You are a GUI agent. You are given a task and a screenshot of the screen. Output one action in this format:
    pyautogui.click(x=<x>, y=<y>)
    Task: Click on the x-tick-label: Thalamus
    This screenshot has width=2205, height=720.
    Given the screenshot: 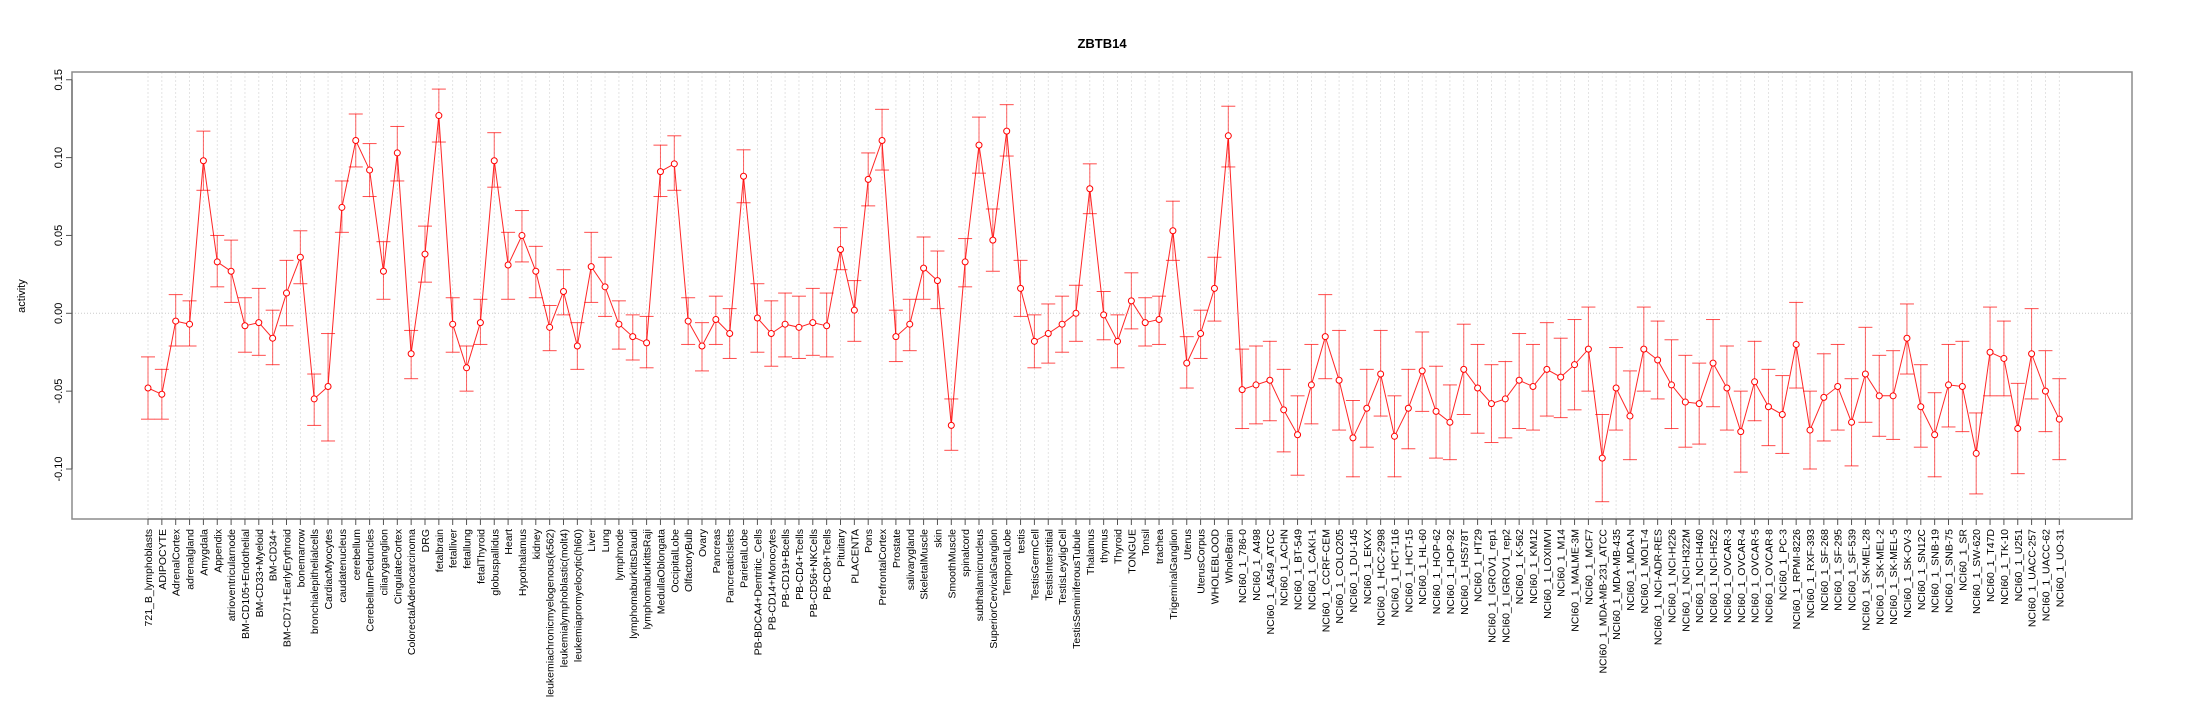 What is the action you would take?
    pyautogui.click(x=1091, y=552)
    